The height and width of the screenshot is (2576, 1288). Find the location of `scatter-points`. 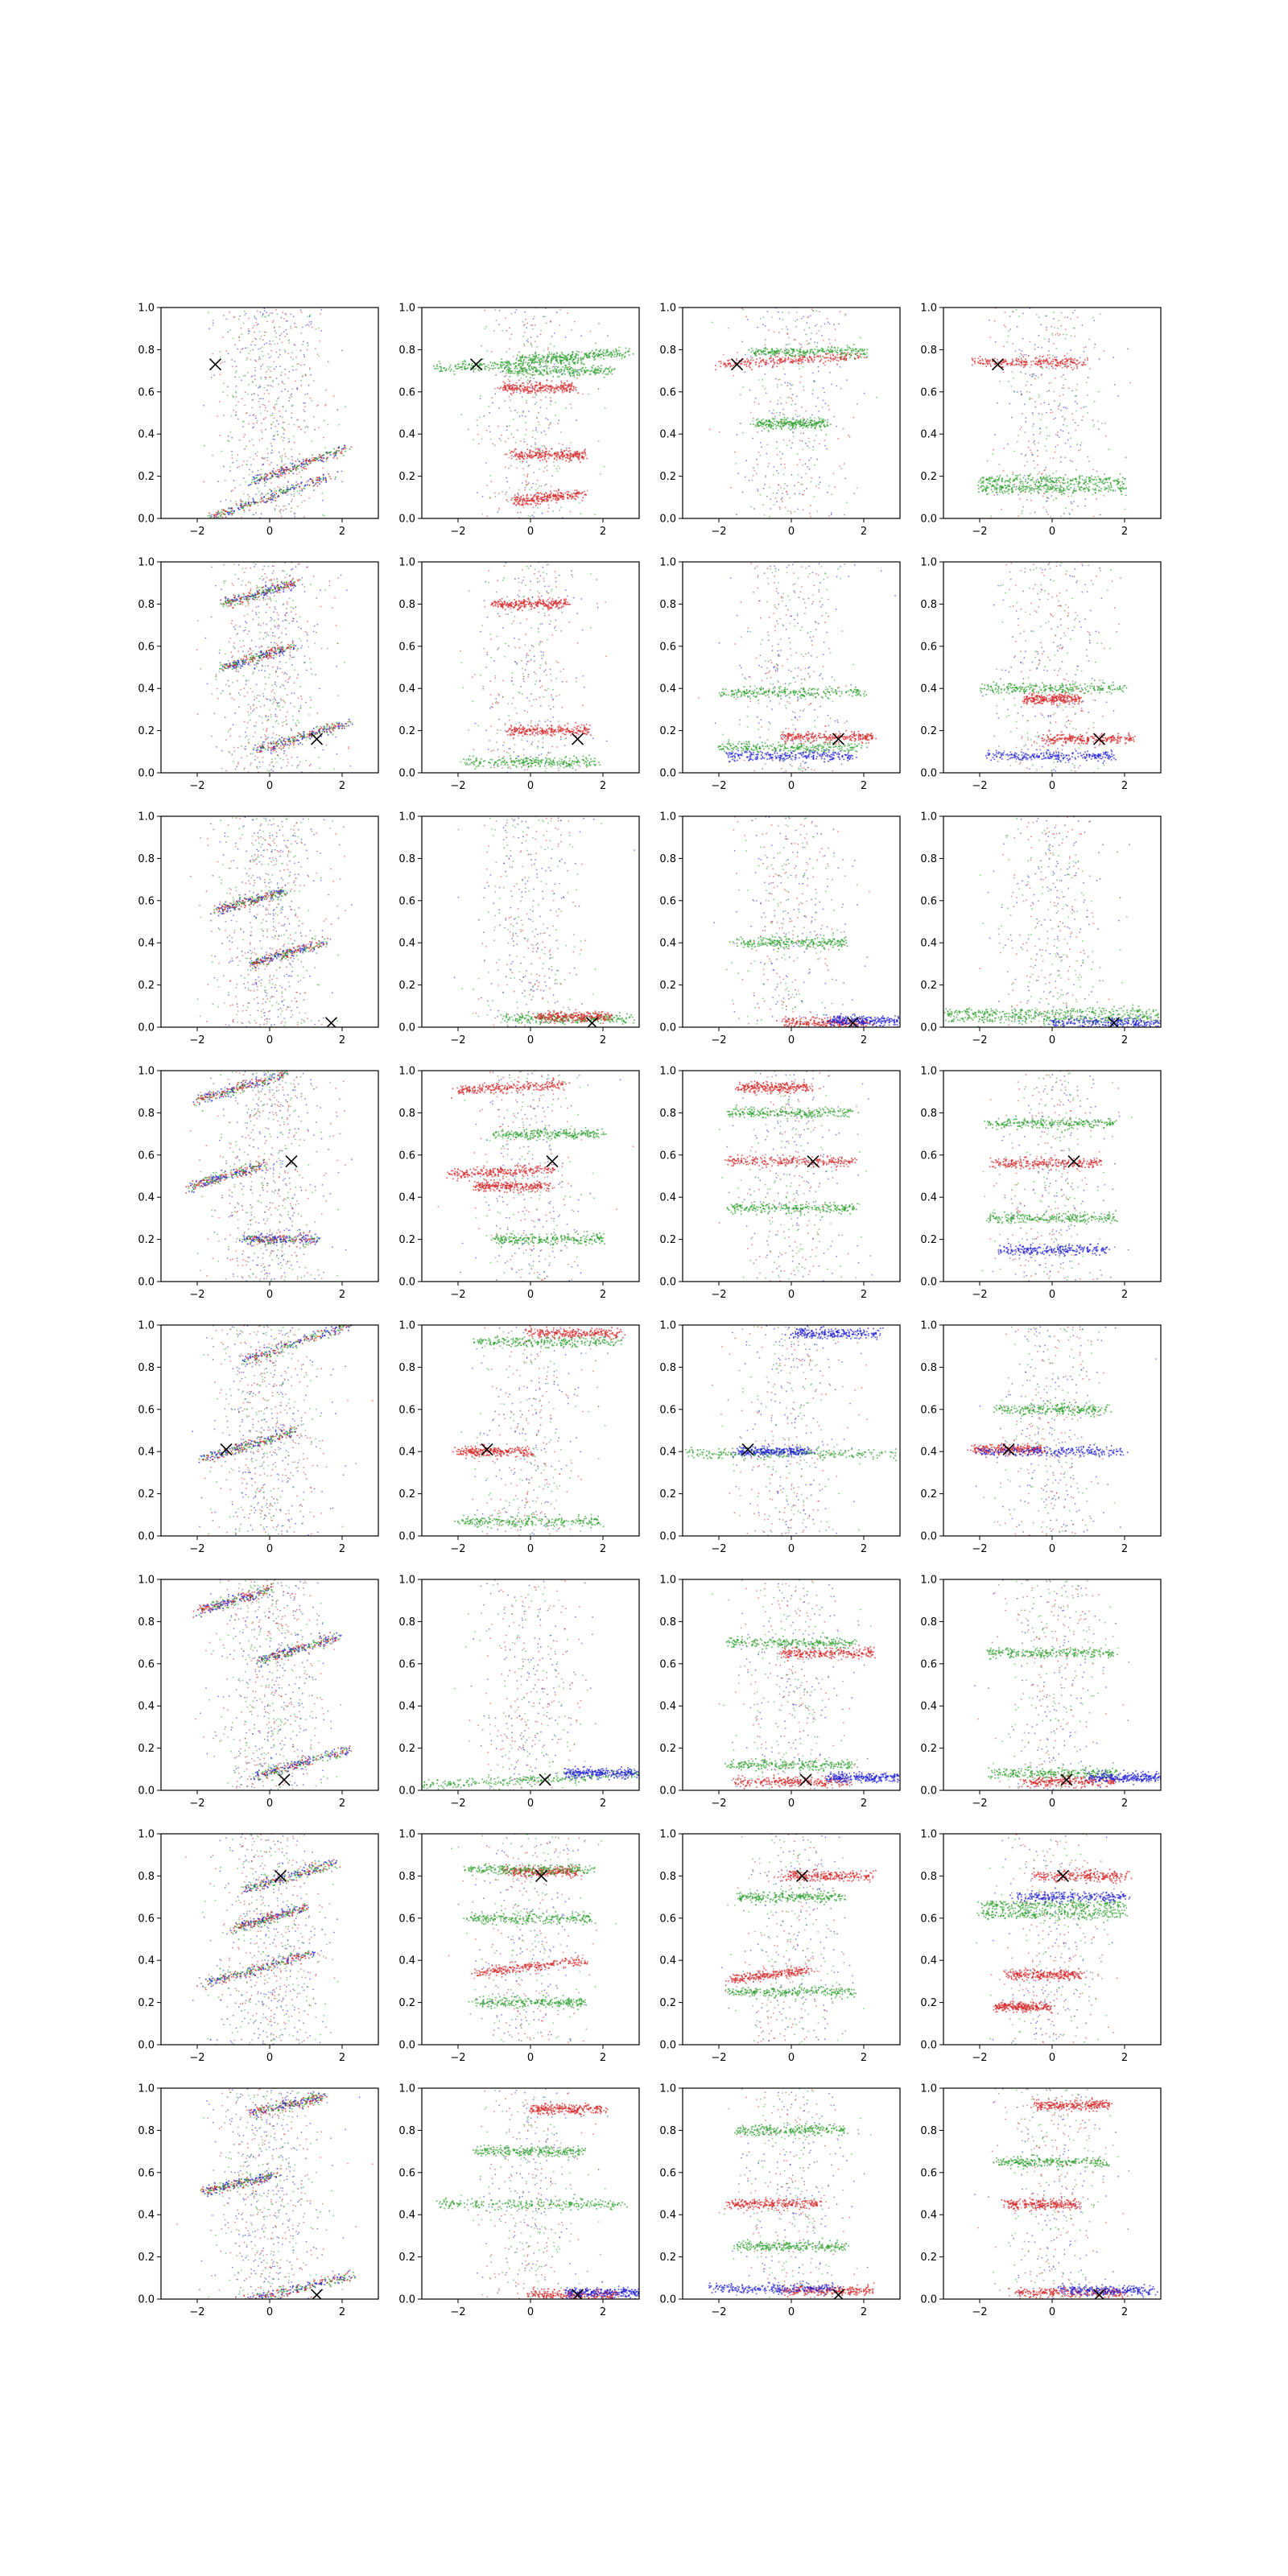

scatter-points is located at coordinates (533, 413).